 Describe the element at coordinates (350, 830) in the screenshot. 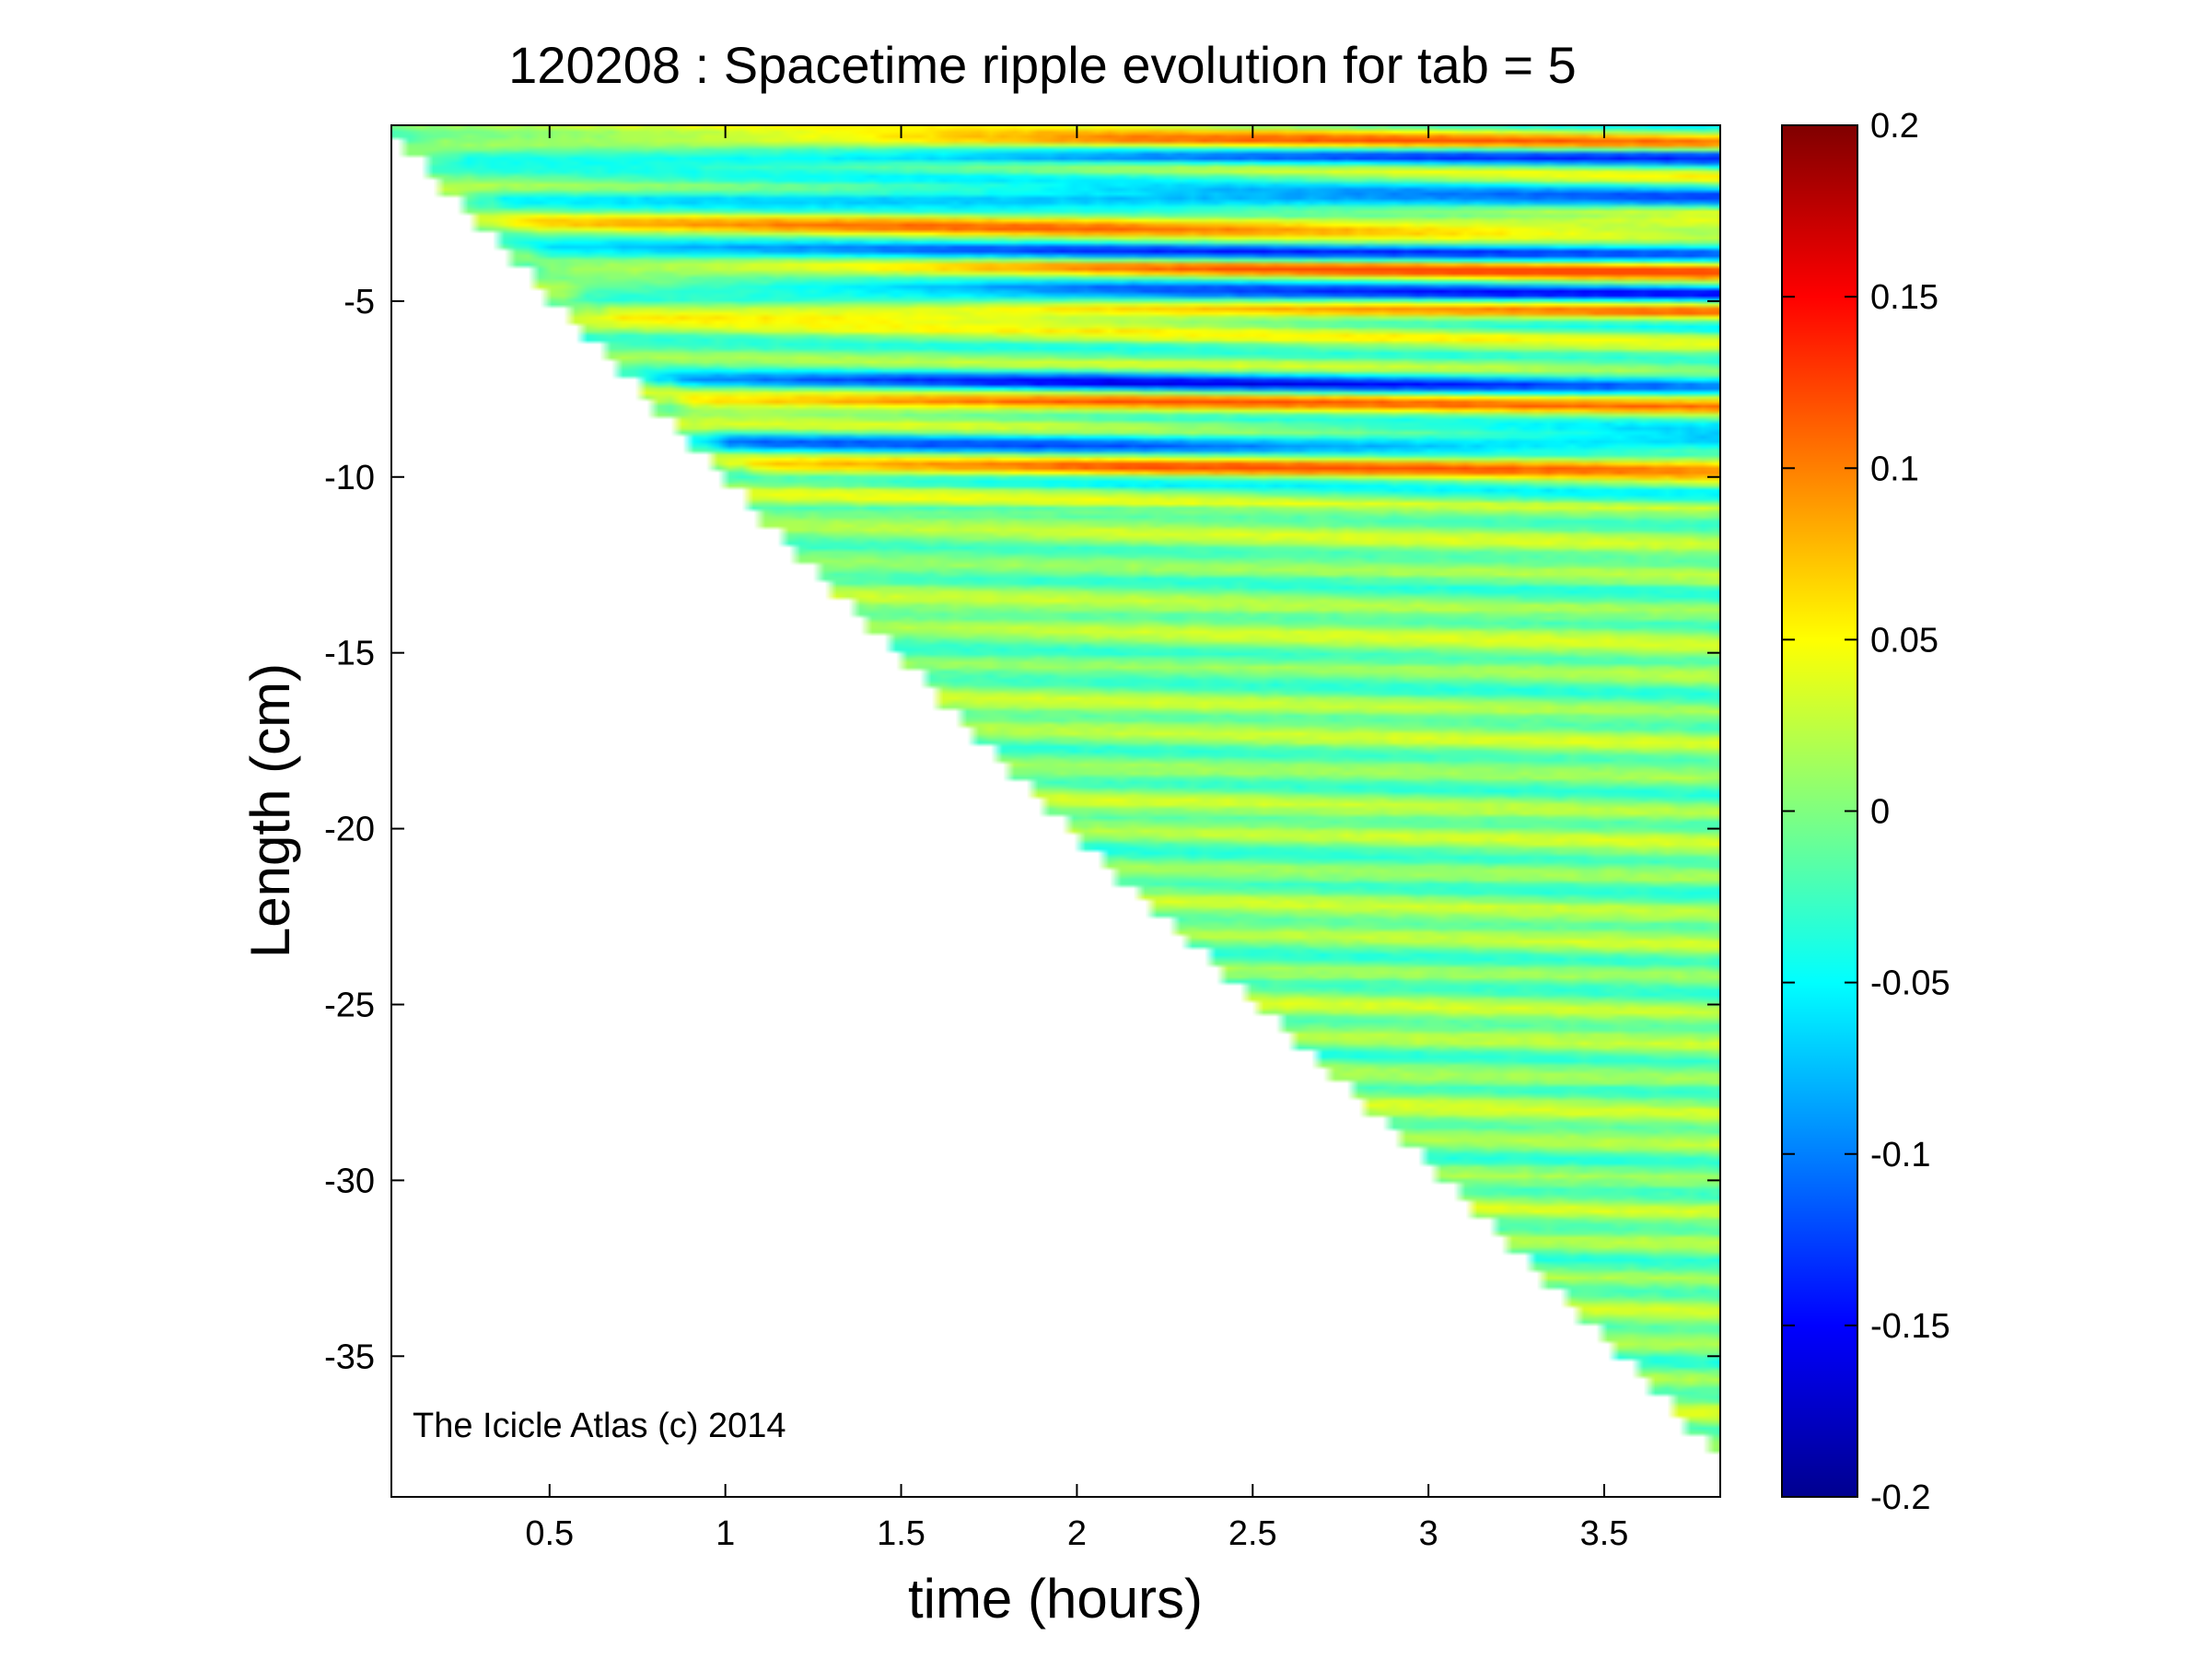

I see `y-tick-label: -20` at that location.